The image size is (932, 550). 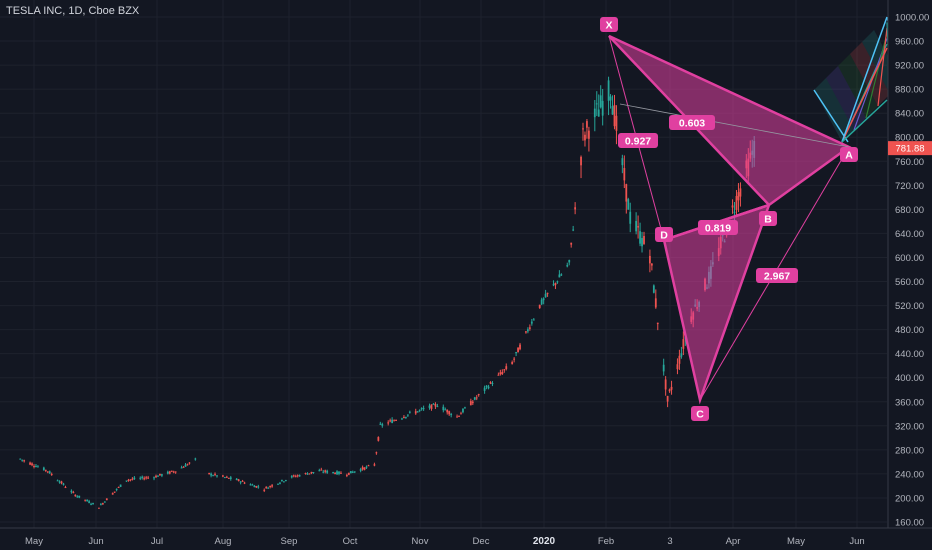 What do you see at coordinates (777, 277) in the screenshot?
I see `ratio-text: 2.967` at bounding box center [777, 277].